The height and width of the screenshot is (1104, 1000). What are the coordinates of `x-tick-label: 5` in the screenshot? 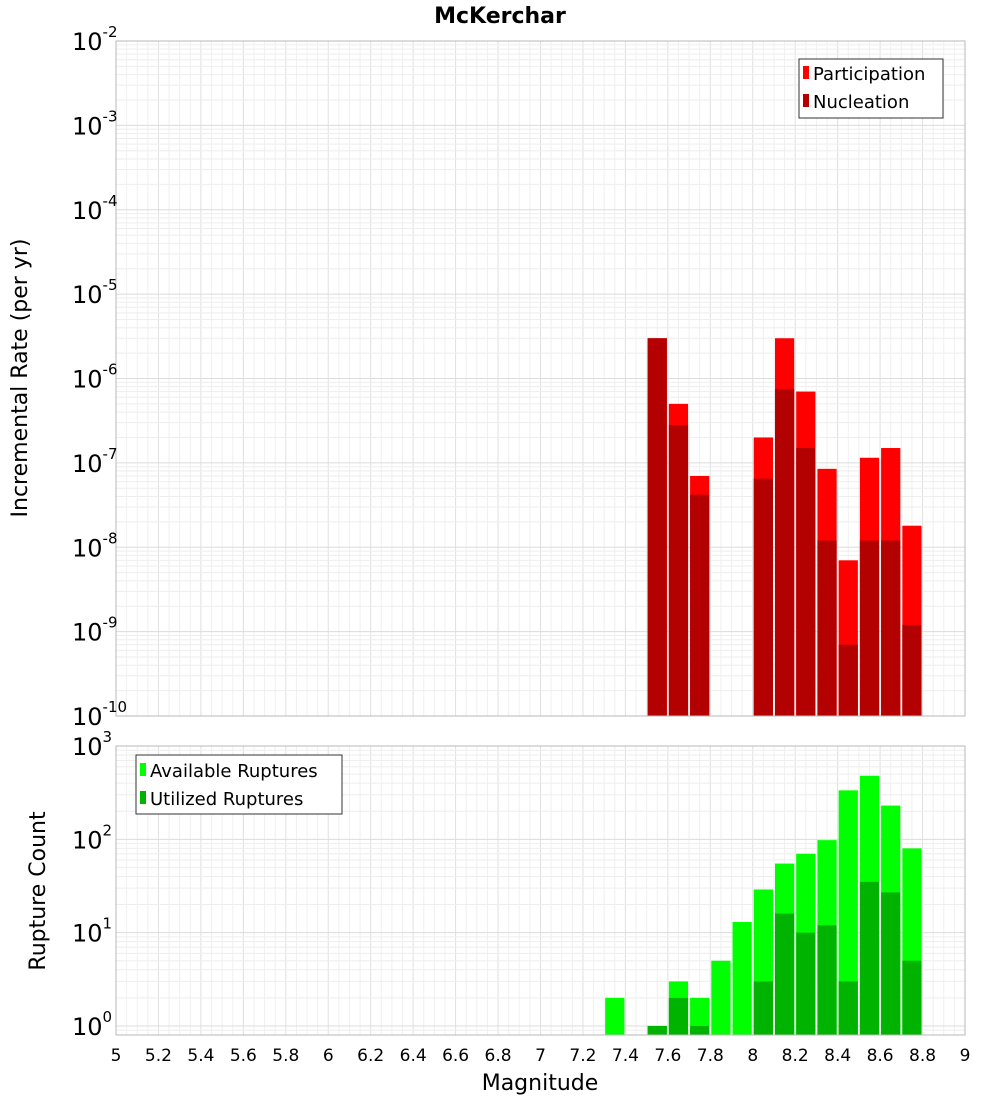 It's located at (116, 1056).